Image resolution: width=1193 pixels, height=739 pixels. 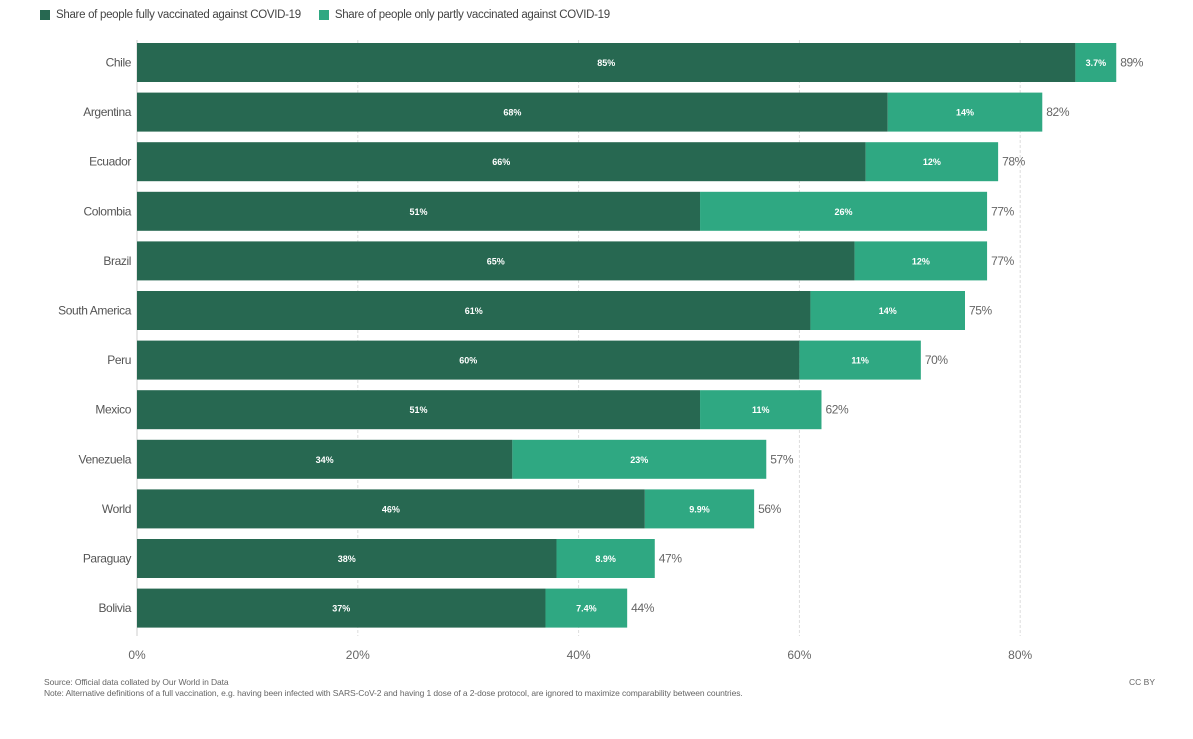 I want to click on bar-value-label: 37%, so click(x=341, y=609).